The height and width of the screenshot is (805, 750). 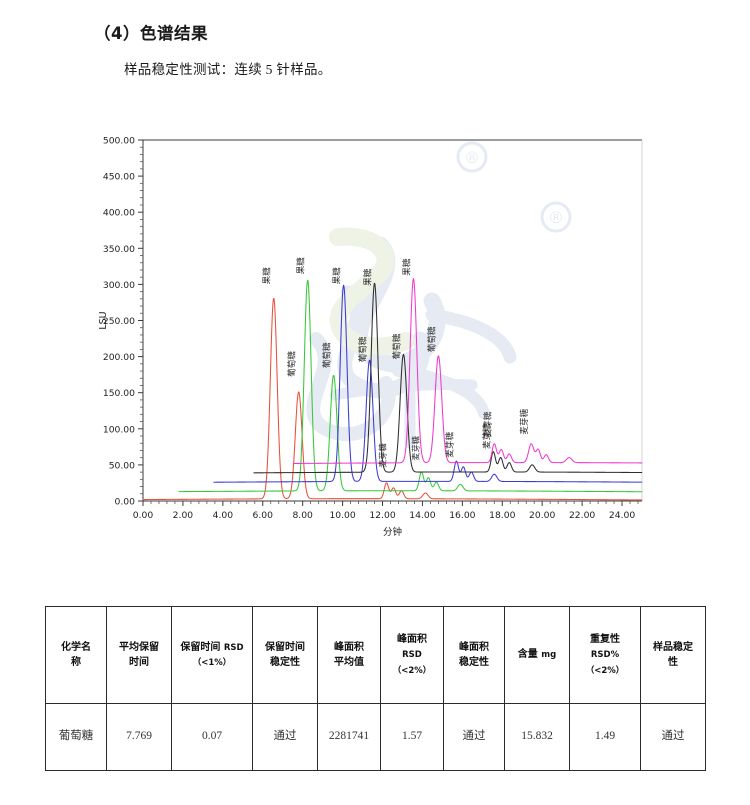 What do you see at coordinates (76, 655) in the screenshot?
I see `table-col-header: 化学名称` at bounding box center [76, 655].